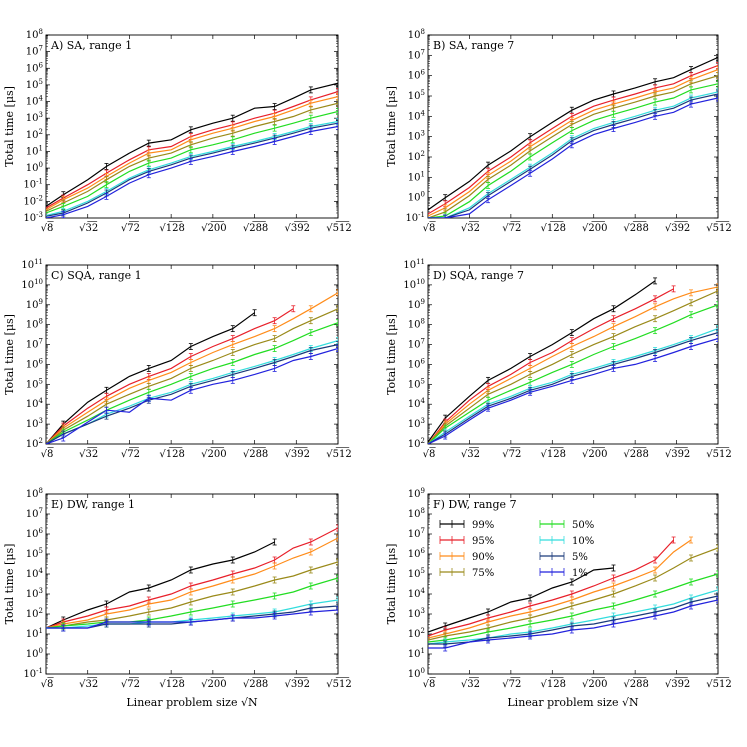 This screenshot has width=747, height=747. I want to click on legend-label: 95%, so click(483, 541).